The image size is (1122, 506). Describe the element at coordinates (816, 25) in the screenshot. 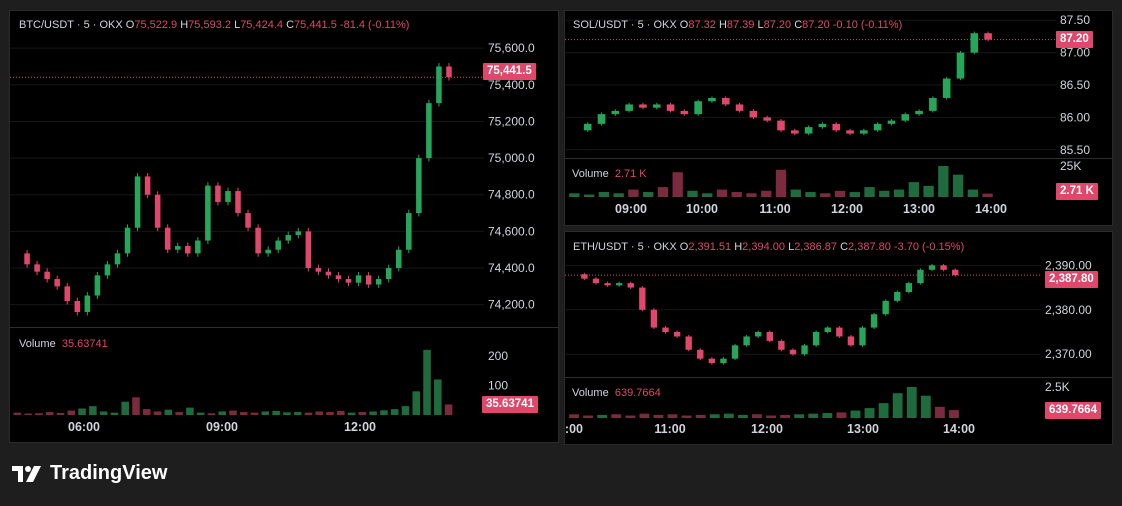

I see `sol-close: 87.20` at that location.